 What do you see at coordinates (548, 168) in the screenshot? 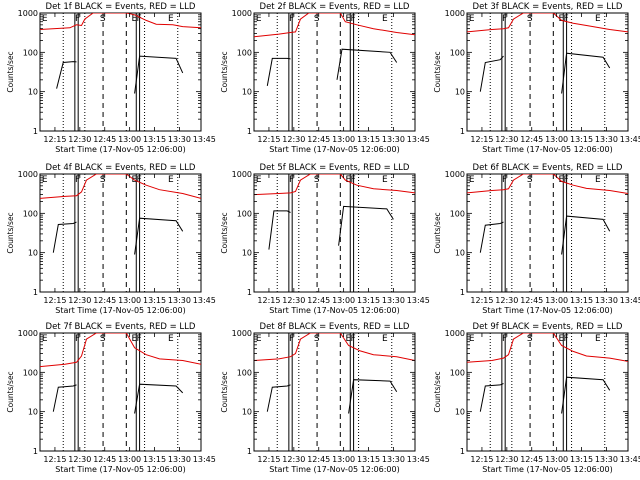
I see `panel-title: Det 6f BLACK = Events, RED = LLD` at bounding box center [548, 168].